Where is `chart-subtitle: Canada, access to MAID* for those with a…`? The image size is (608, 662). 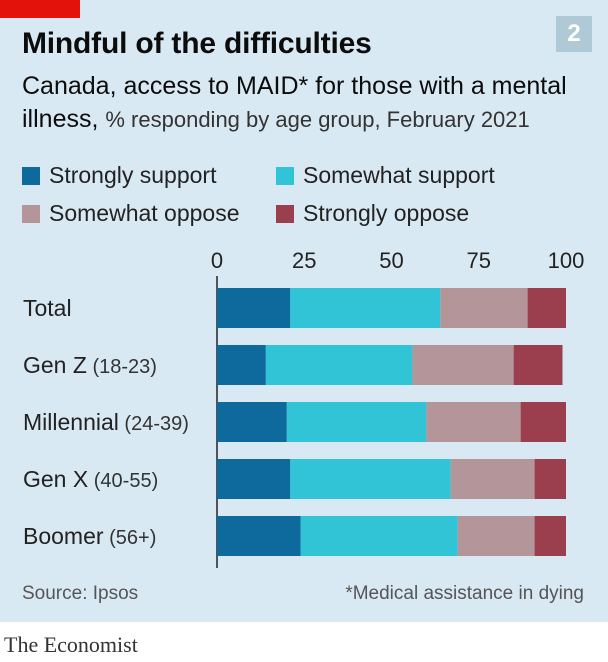
chart-subtitle: Canada, access to MAID* for those with a… is located at coordinates (307, 103).